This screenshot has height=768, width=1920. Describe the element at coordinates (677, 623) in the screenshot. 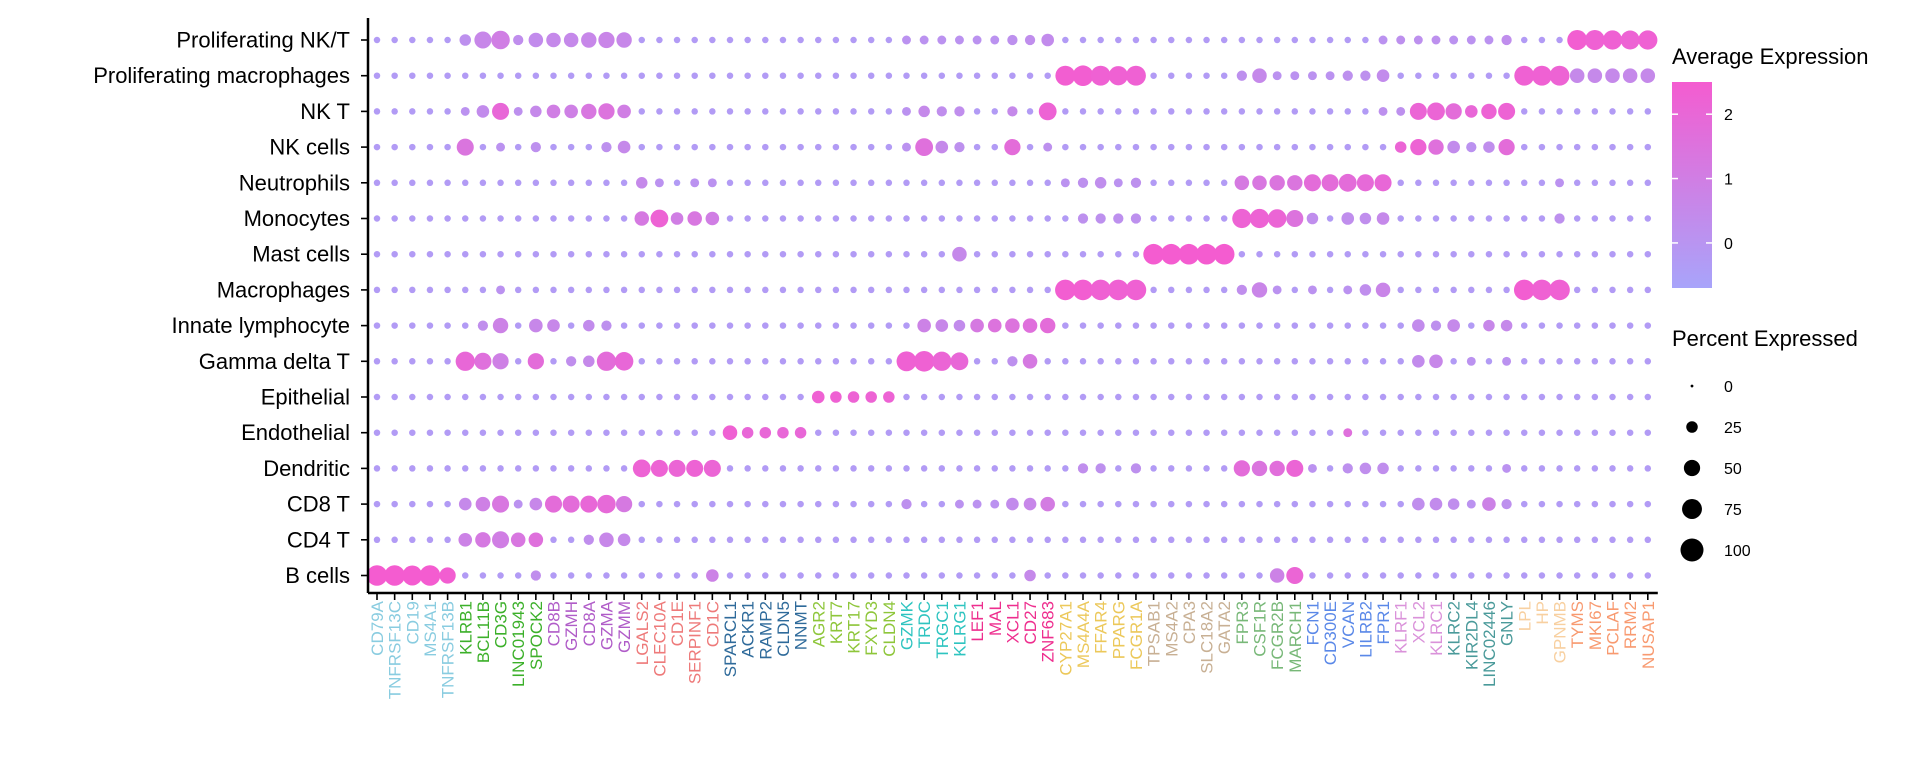

I see `x-tick-label: CD1E` at that location.